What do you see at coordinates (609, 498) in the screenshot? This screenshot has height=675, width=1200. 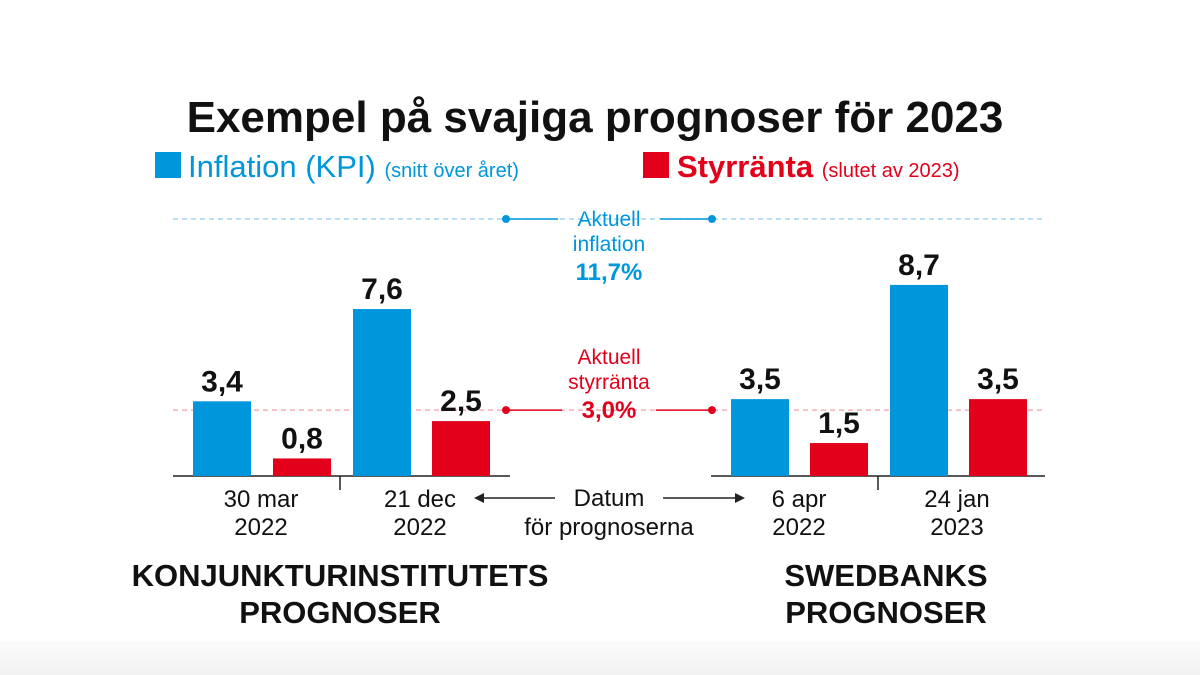 I see `center-note: Datum` at bounding box center [609, 498].